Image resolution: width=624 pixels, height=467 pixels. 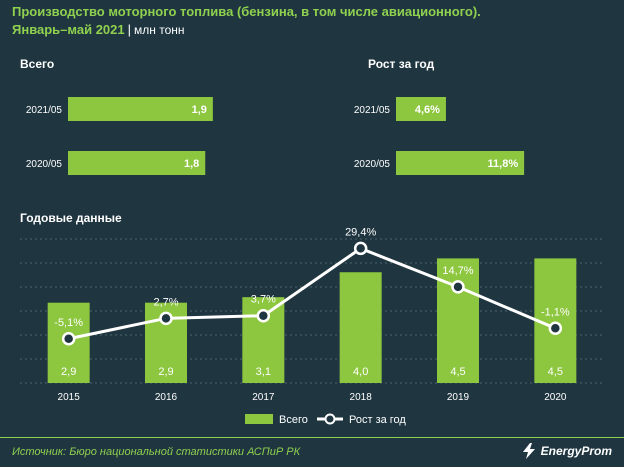 What do you see at coordinates (360, 232) in the screenshot?
I see `growth-point-label: 29,4%` at bounding box center [360, 232].